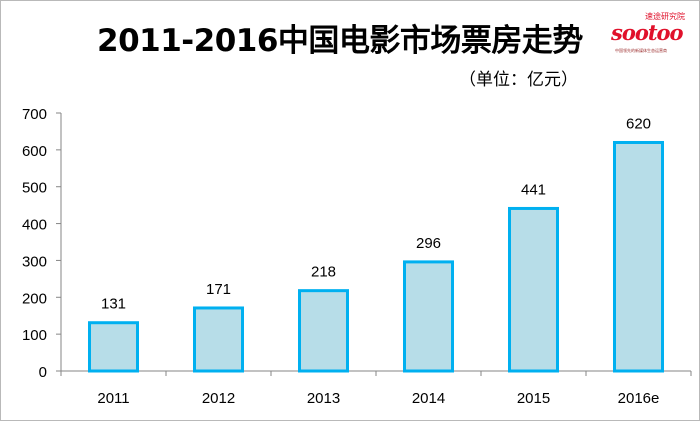  What do you see at coordinates (428, 243) in the screenshot?
I see `data-label: 296` at bounding box center [428, 243].